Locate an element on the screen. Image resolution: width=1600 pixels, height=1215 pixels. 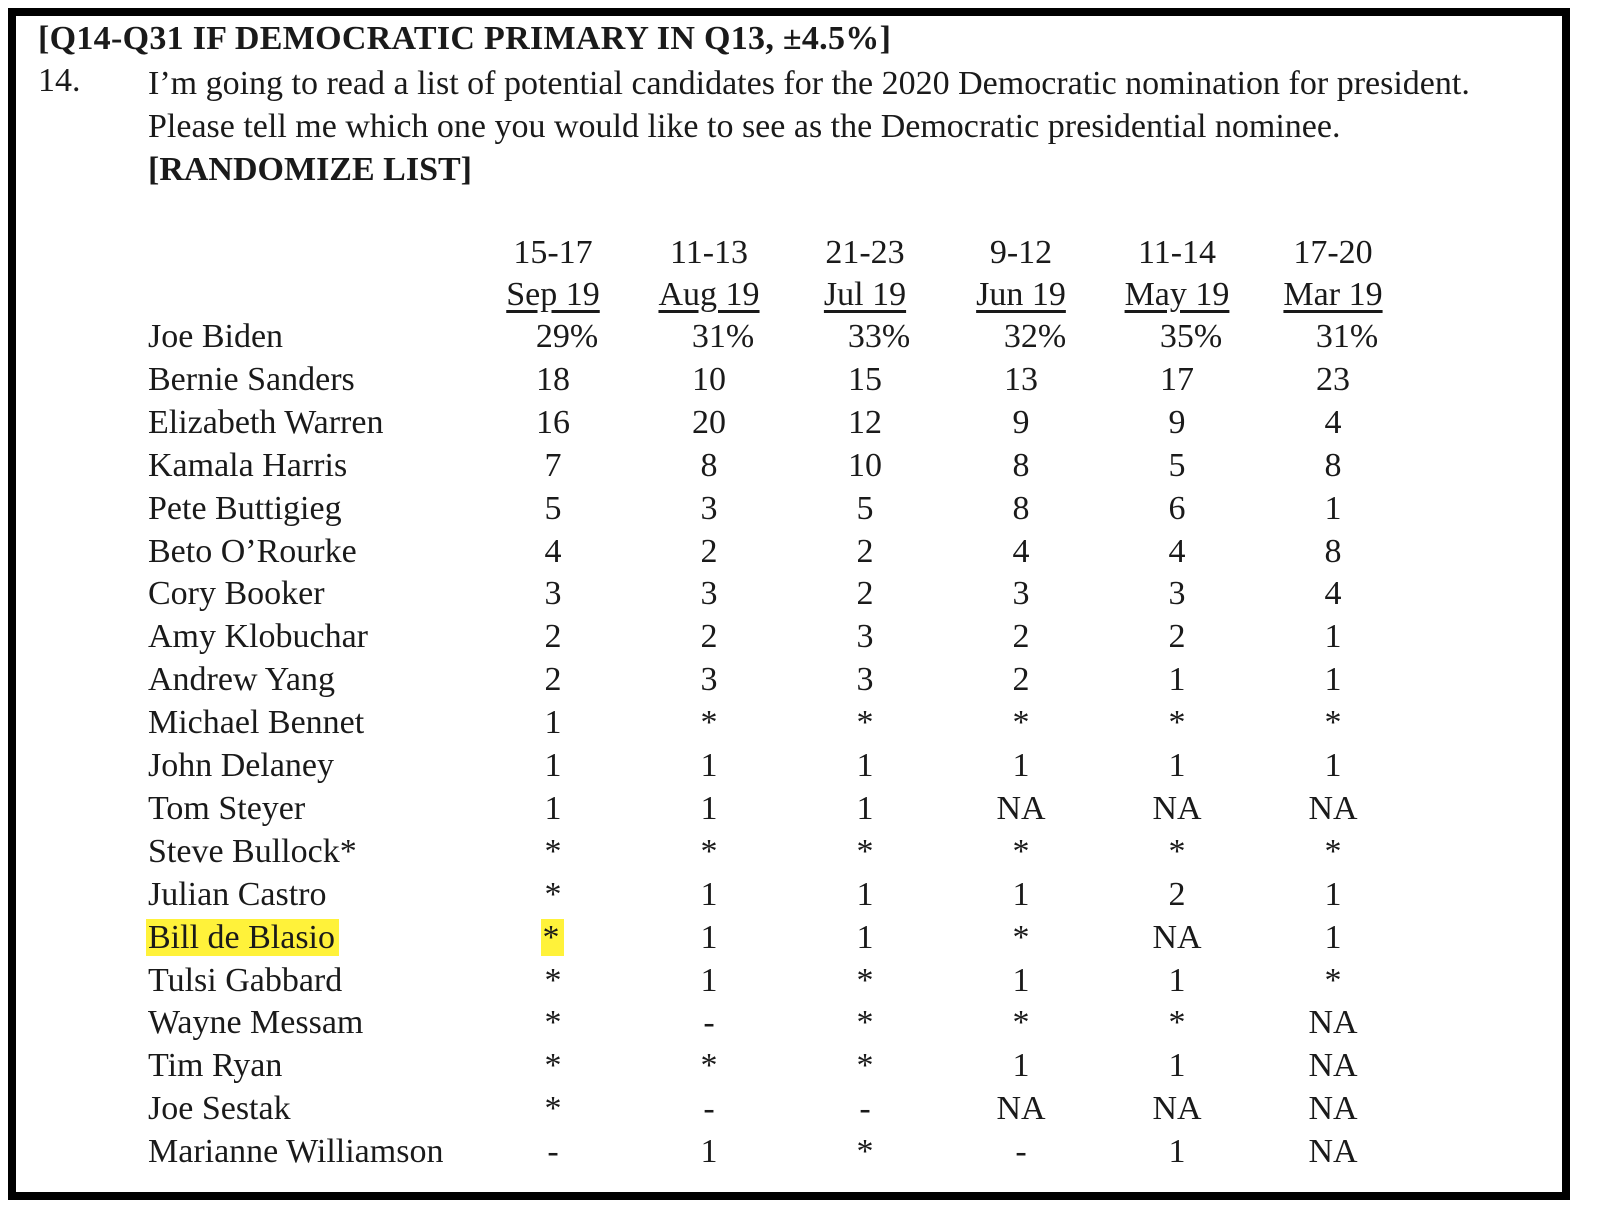
candidate-name: Andrew Yang is located at coordinates (241, 680).